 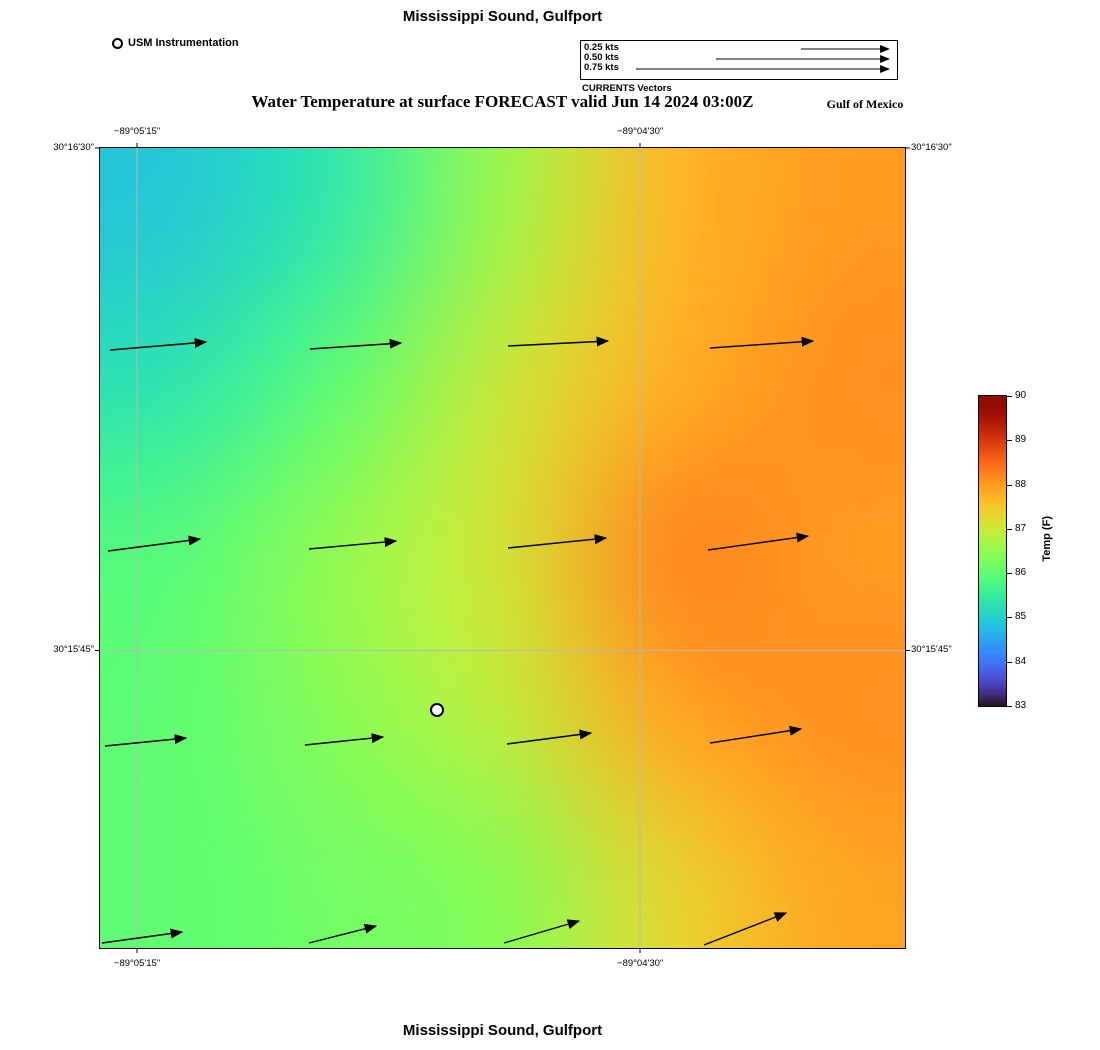 I want to click on lat-tick-label-left: 30°16'30", so click(x=73, y=147).